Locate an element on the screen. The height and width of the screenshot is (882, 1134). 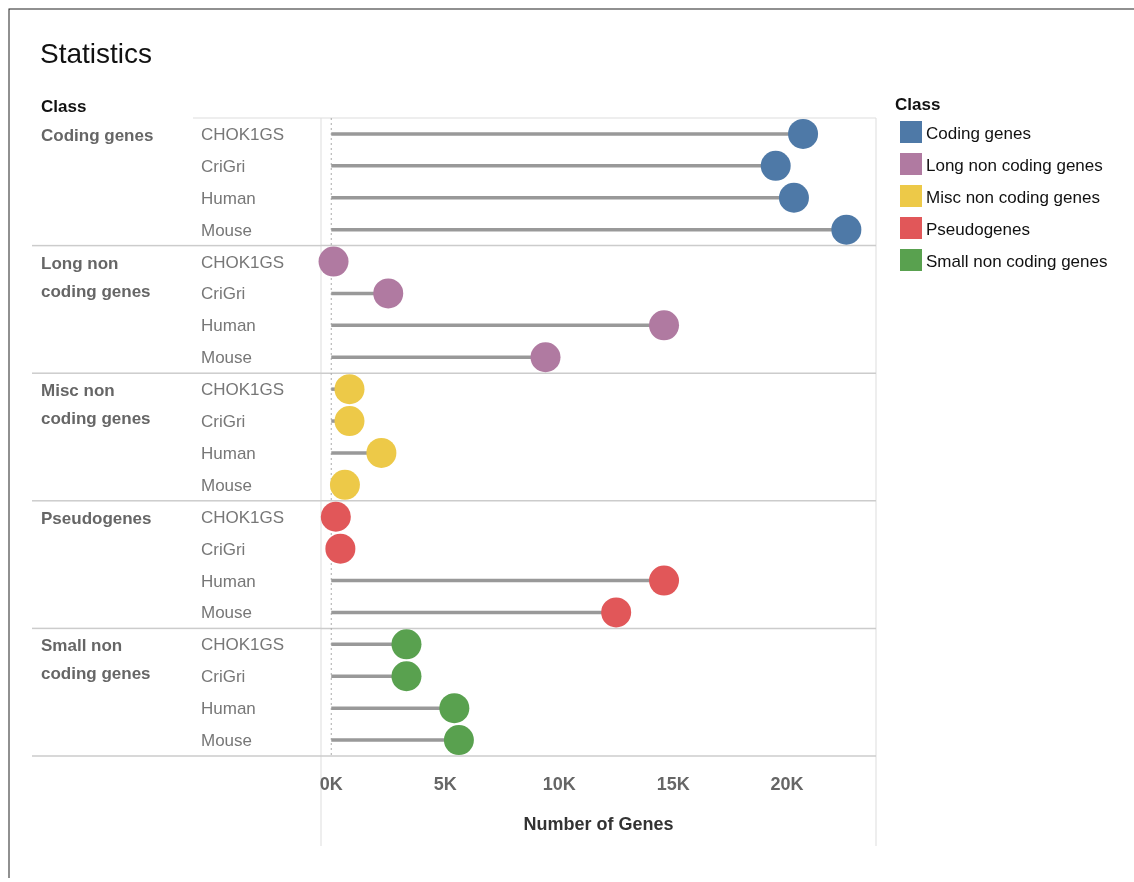
text: Long non coding genes is located at coordinates (96, 277).